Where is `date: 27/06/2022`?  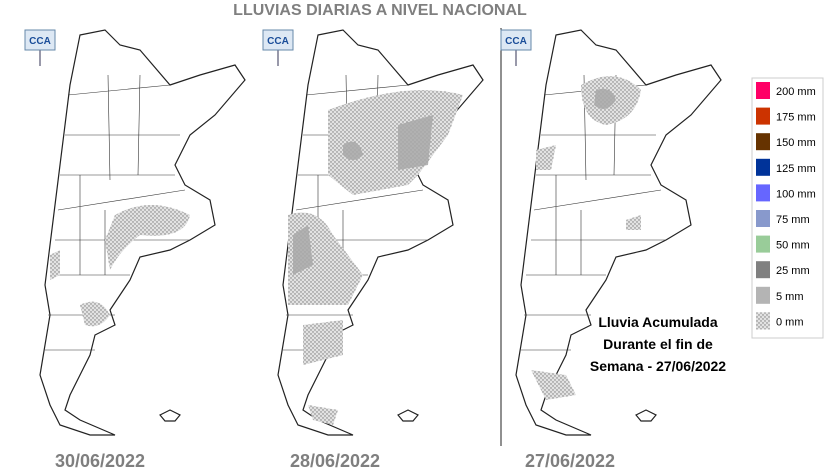
date: 27/06/2022 is located at coordinates (570, 461).